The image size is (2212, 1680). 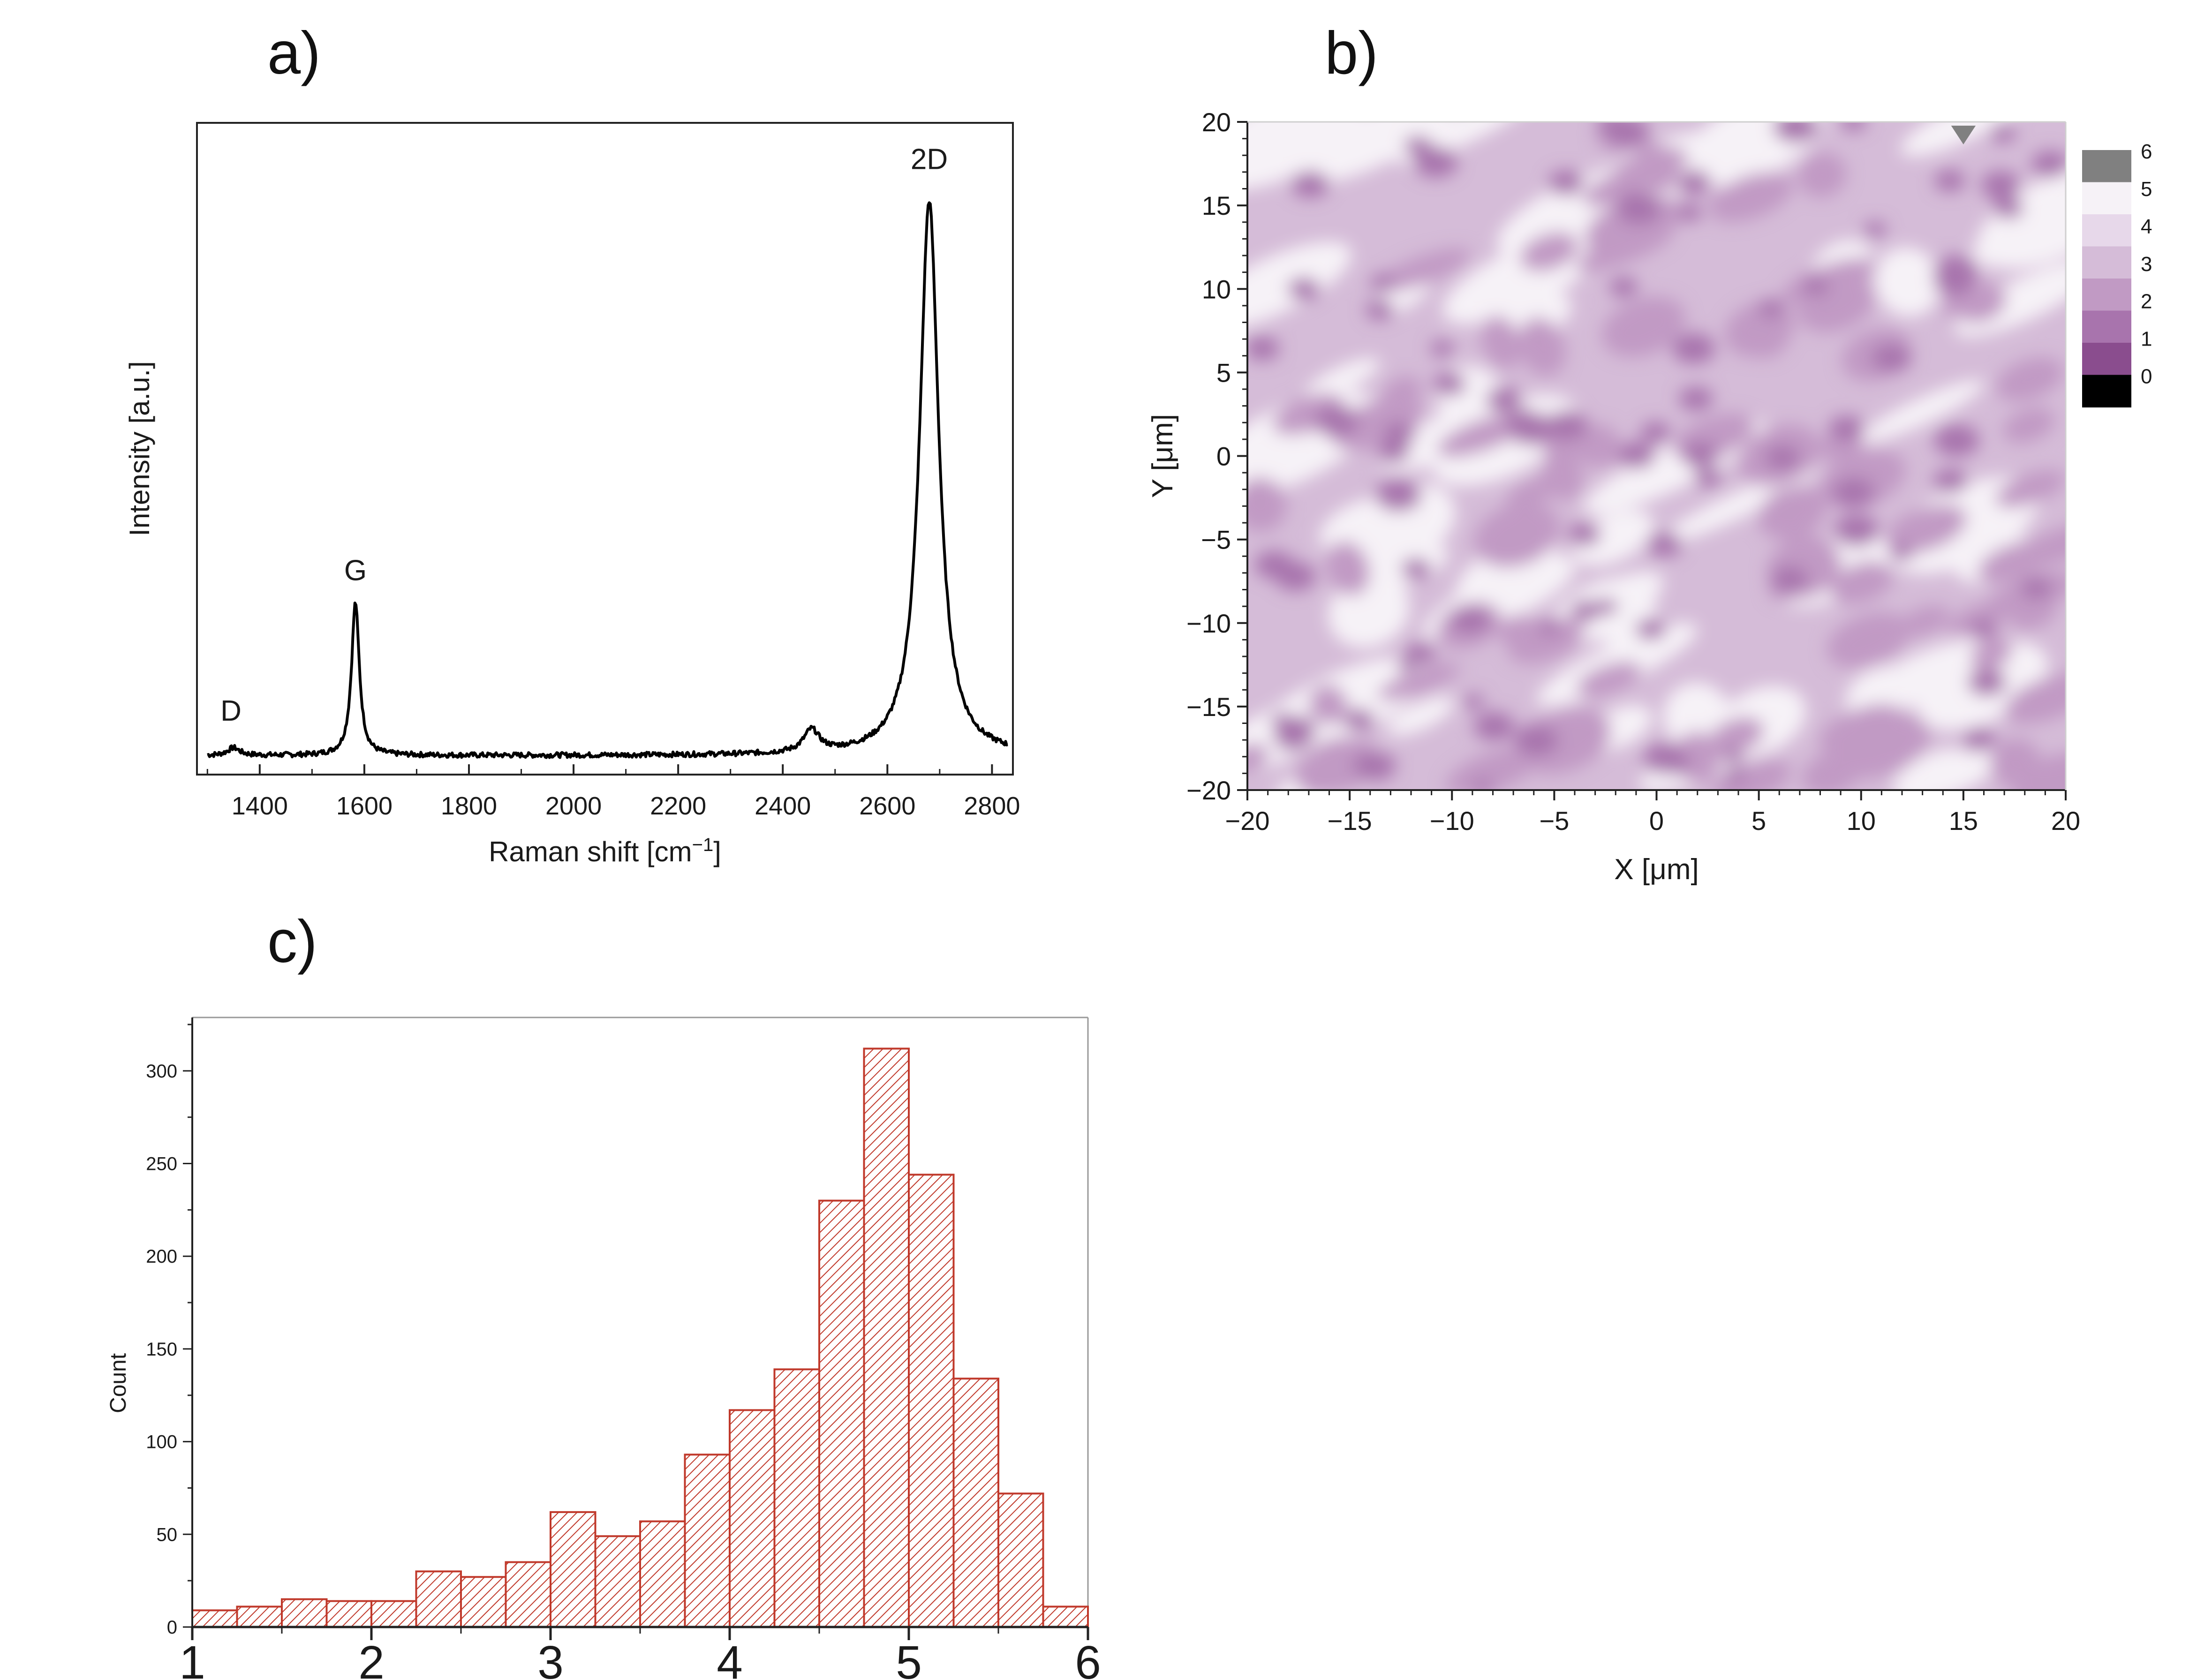 What do you see at coordinates (1656, 869) in the screenshot?
I see `x-axis-title: X [μm]` at bounding box center [1656, 869].